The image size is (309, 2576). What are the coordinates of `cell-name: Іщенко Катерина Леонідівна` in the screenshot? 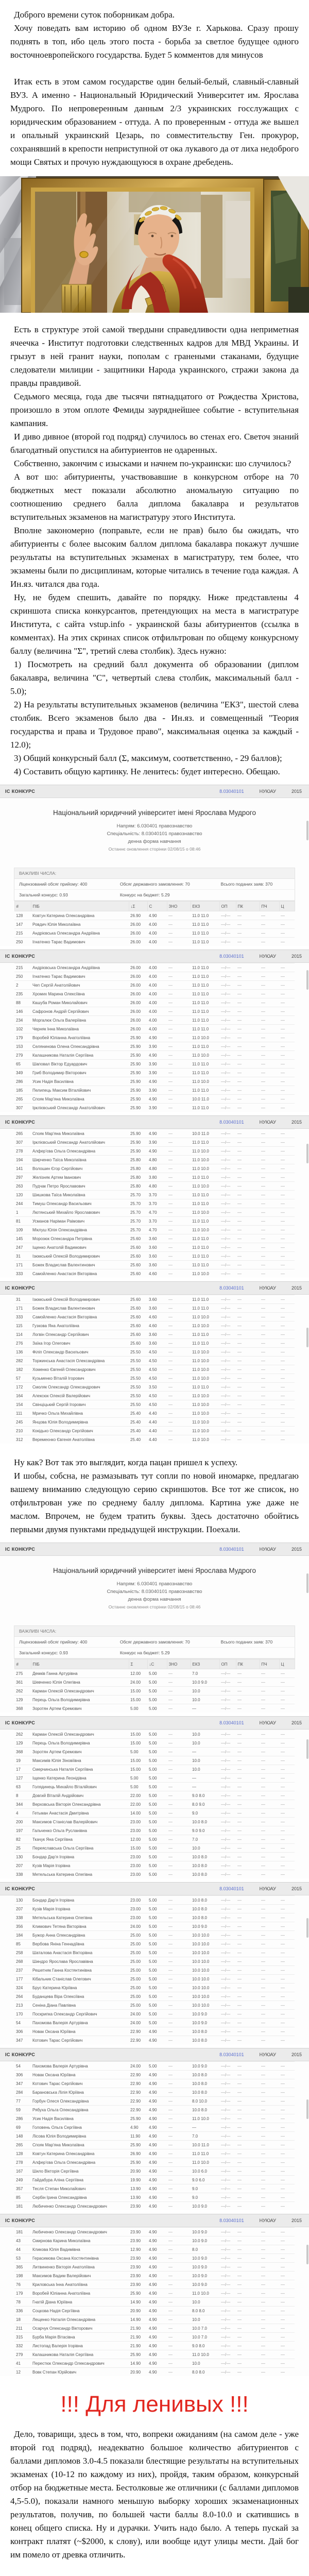 It's located at (80, 1778).